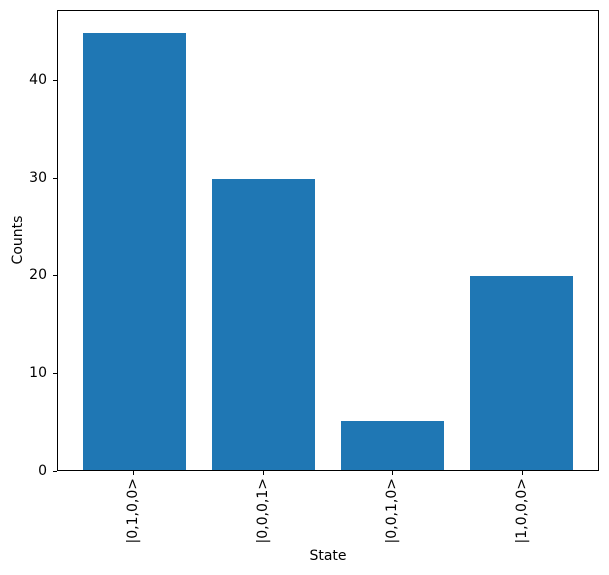 The width and height of the screenshot is (609, 575). What do you see at coordinates (42, 470) in the screenshot?
I see `y-tick-label: 0` at bounding box center [42, 470].